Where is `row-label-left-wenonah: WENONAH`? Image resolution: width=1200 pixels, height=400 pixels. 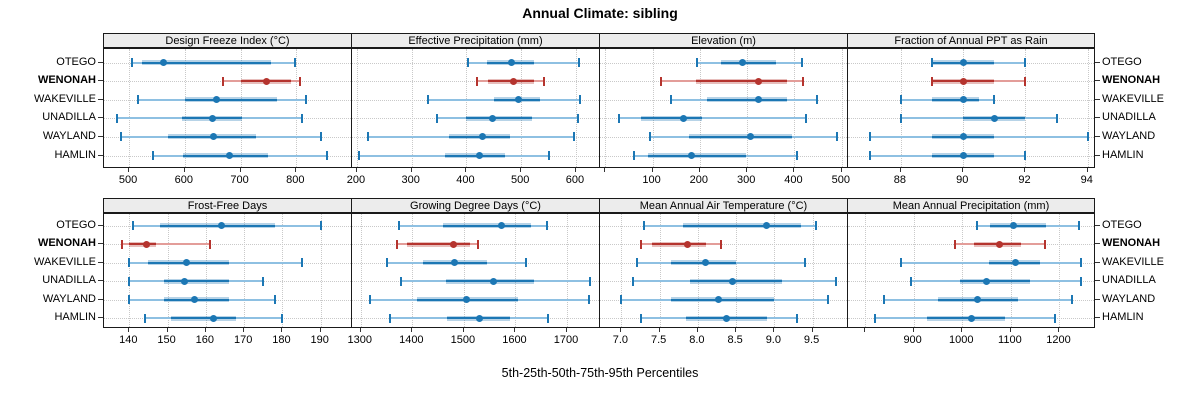 row-label-left-wenonah: WENONAH is located at coordinates (66, 243).